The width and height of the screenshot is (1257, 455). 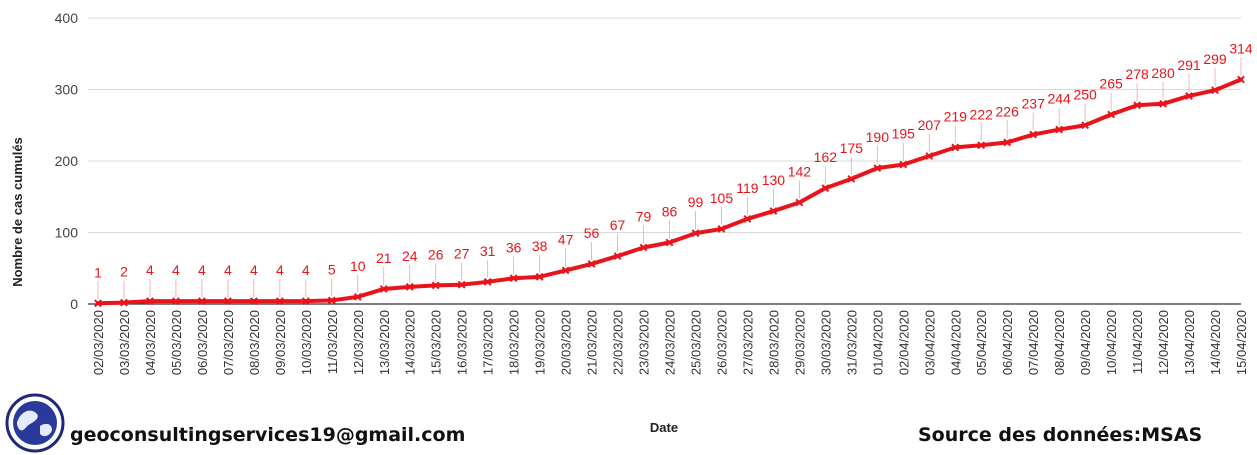 What do you see at coordinates (1137, 342) in the screenshot?
I see `x-tick-label: 11/04/2020` at bounding box center [1137, 342].